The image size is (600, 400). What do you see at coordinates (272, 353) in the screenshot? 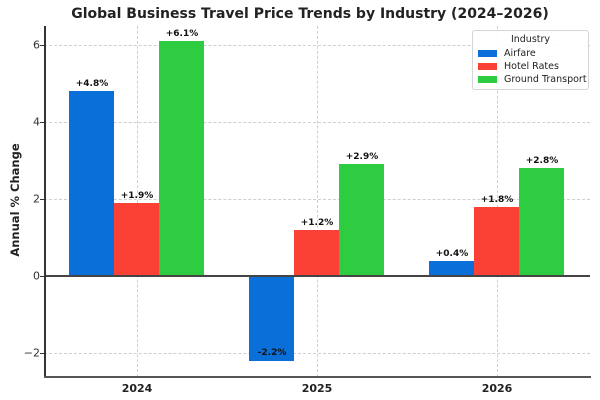
I see `value-label: -2.2%` at bounding box center [272, 353].